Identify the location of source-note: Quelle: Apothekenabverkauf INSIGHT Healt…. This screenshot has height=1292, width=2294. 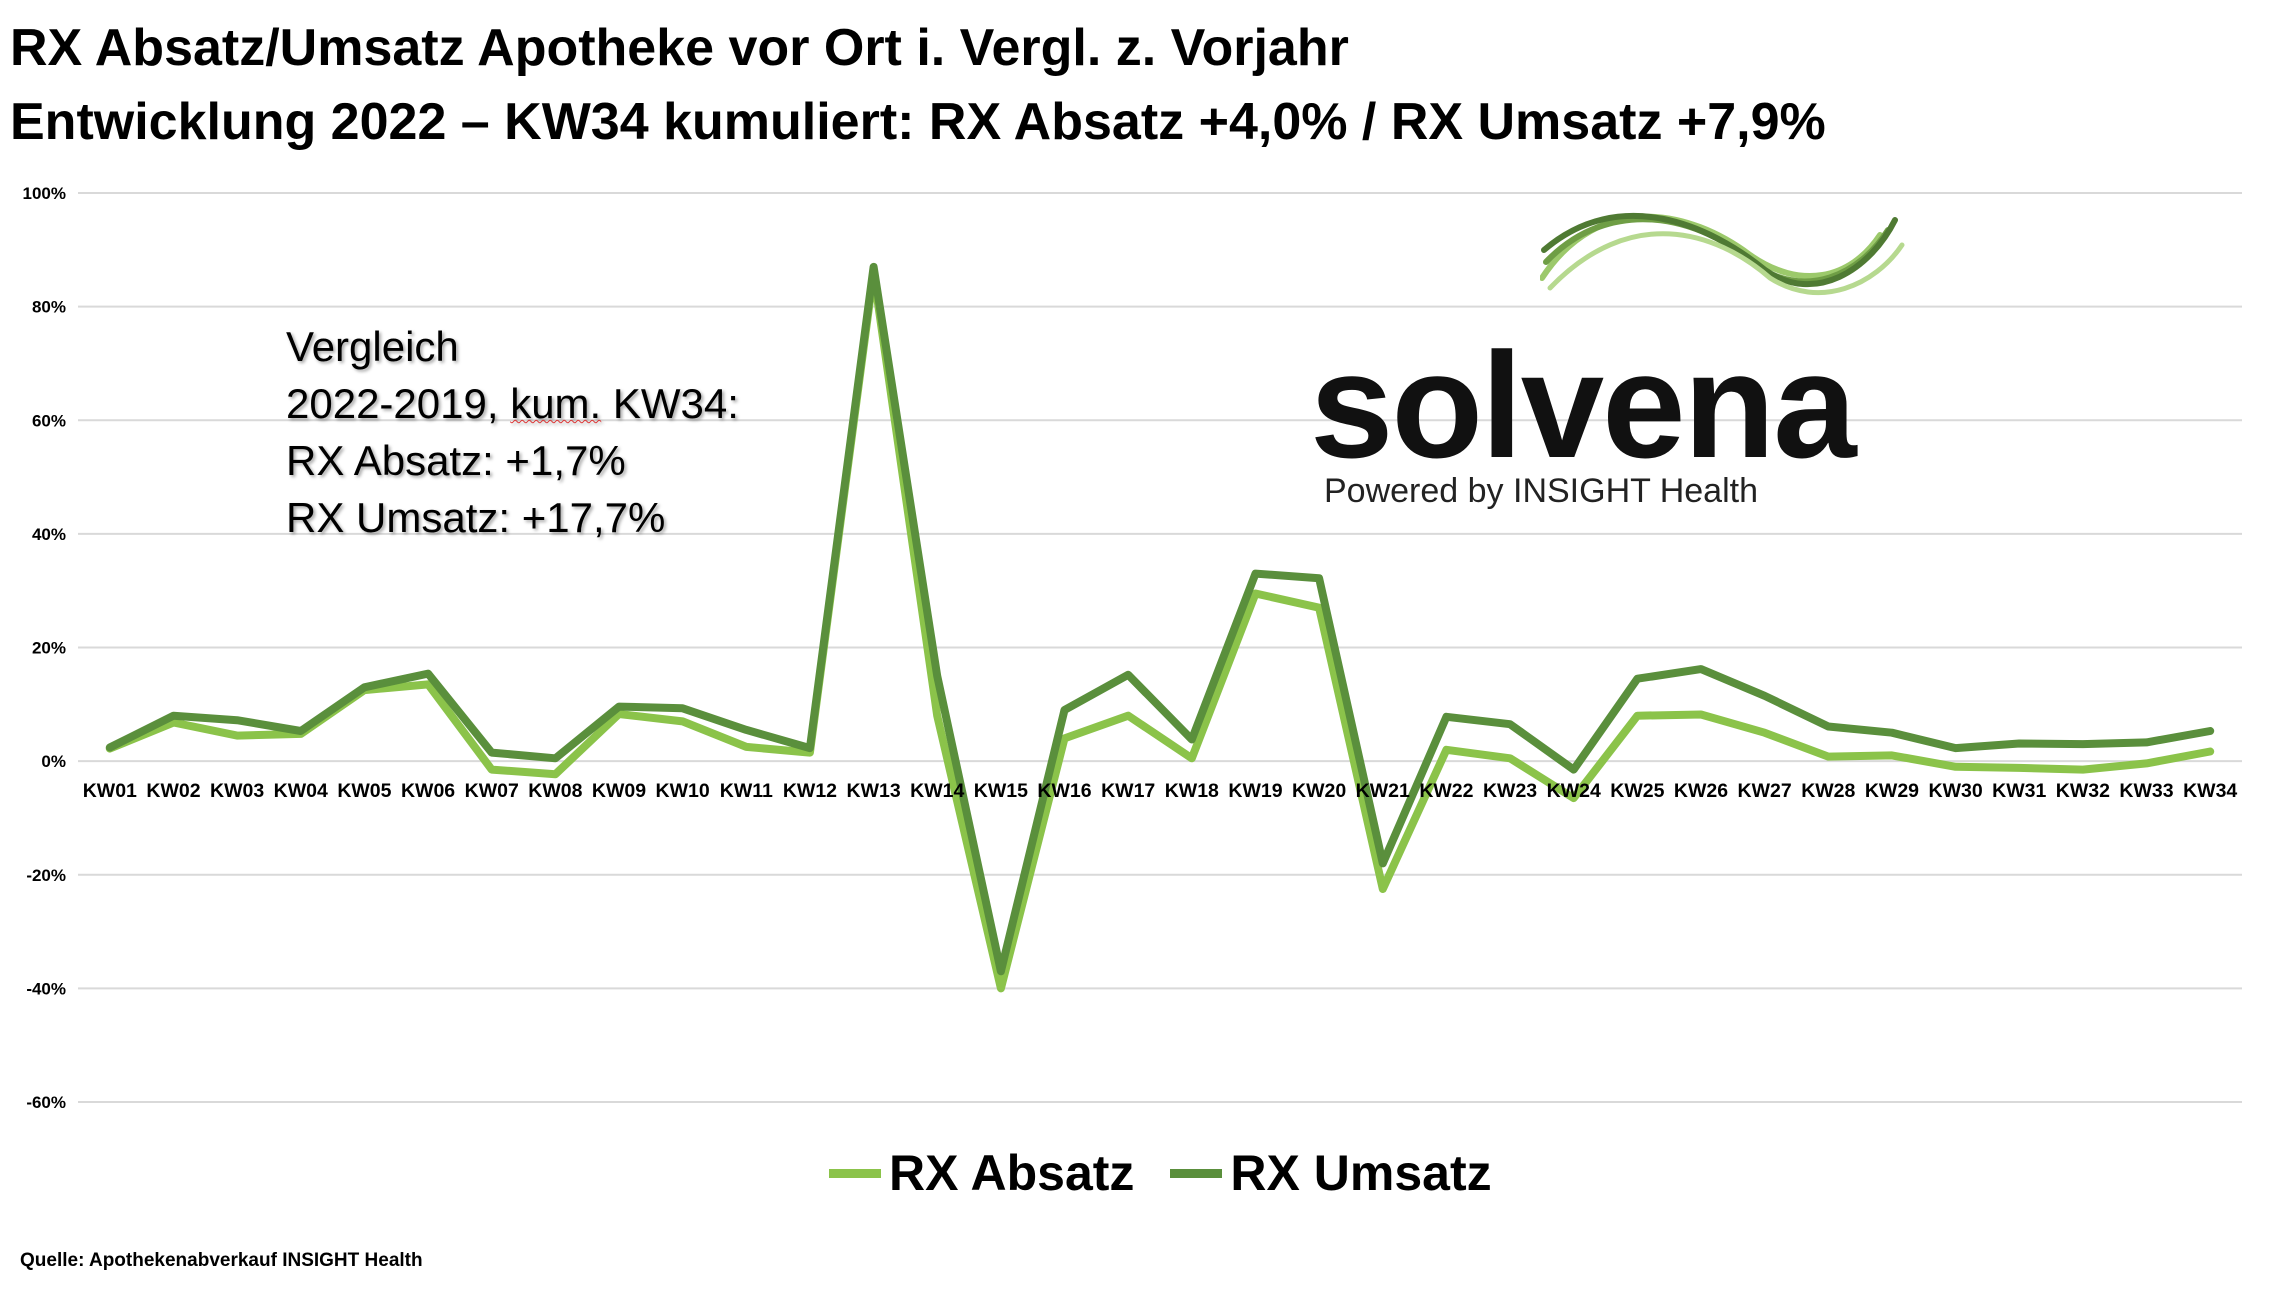
(221, 1260).